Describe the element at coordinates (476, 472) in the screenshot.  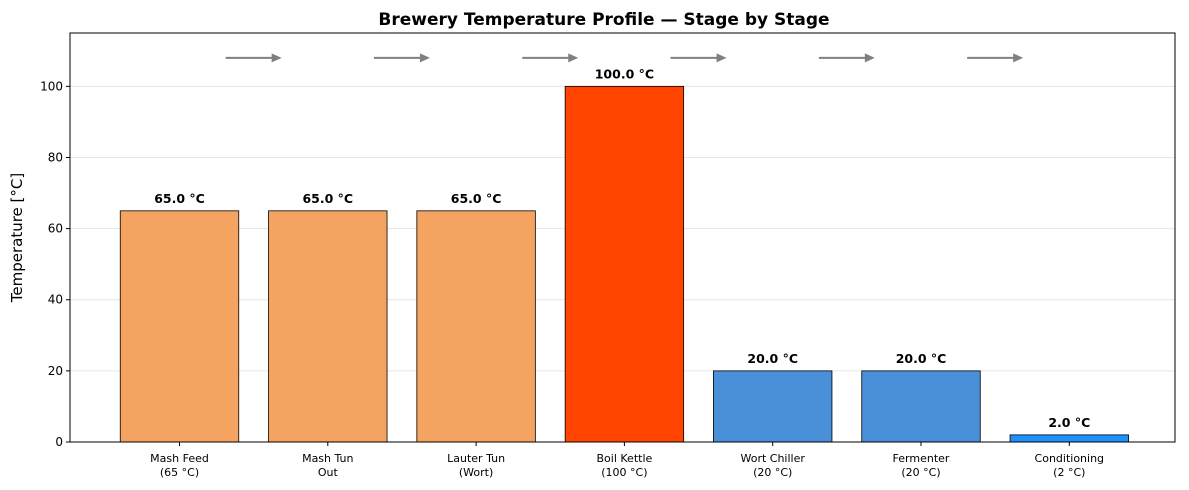
I see `x-tick-label-line: (Wort)` at that location.